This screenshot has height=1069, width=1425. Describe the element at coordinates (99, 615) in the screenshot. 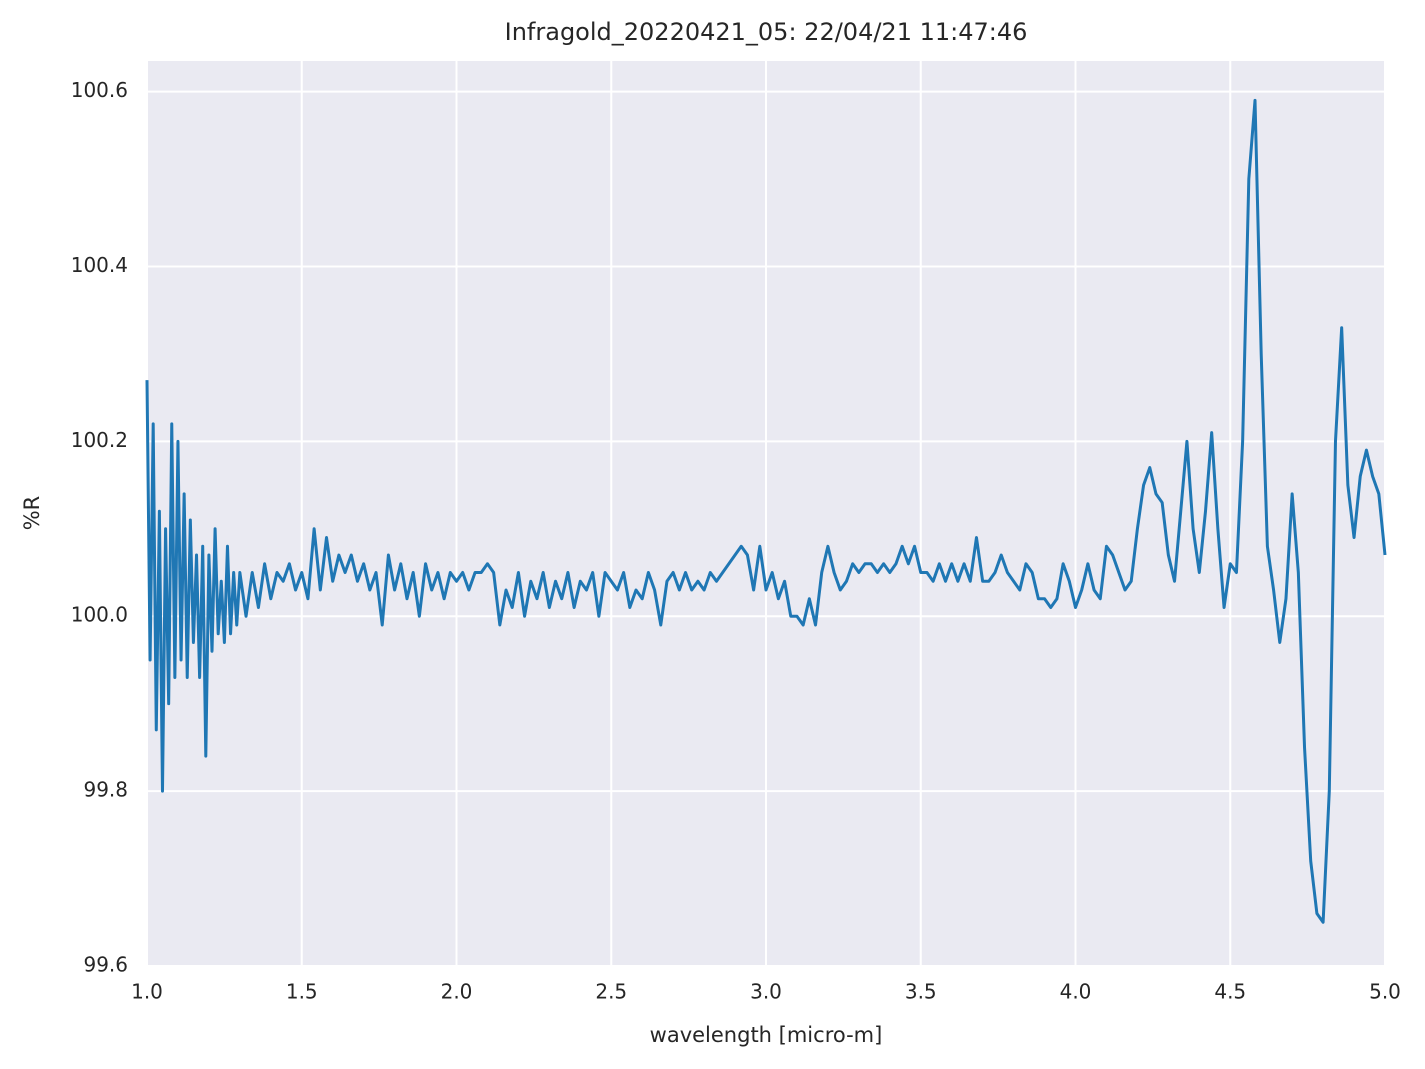

I see `y-tick-label: 100.0` at that location.